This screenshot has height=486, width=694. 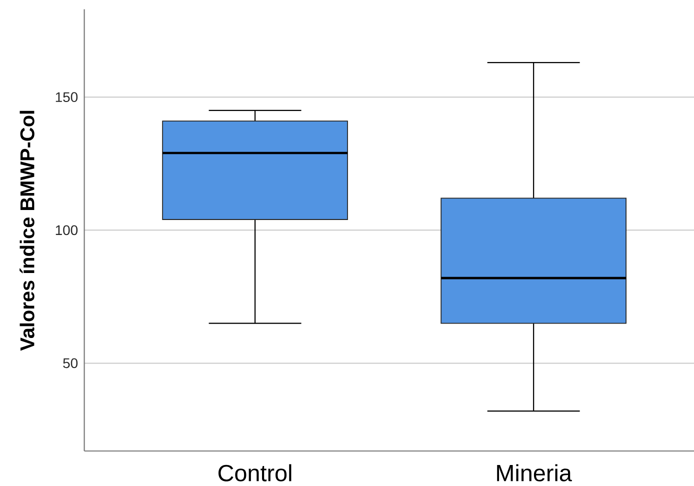 I want to click on y-axis-title: Valores índice BMWP-Col, so click(x=27, y=230).